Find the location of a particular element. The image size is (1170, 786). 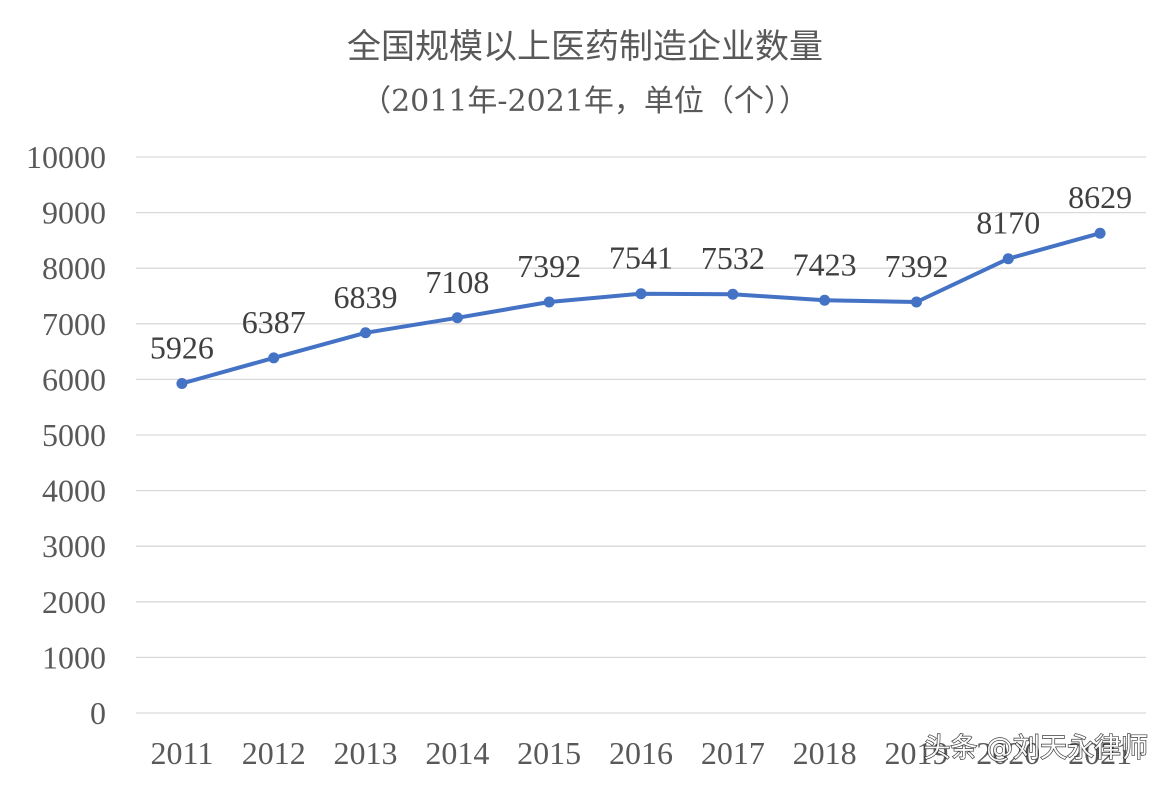

chart-title: 全国规模以上医药制造企业数量 is located at coordinates (585, 47).